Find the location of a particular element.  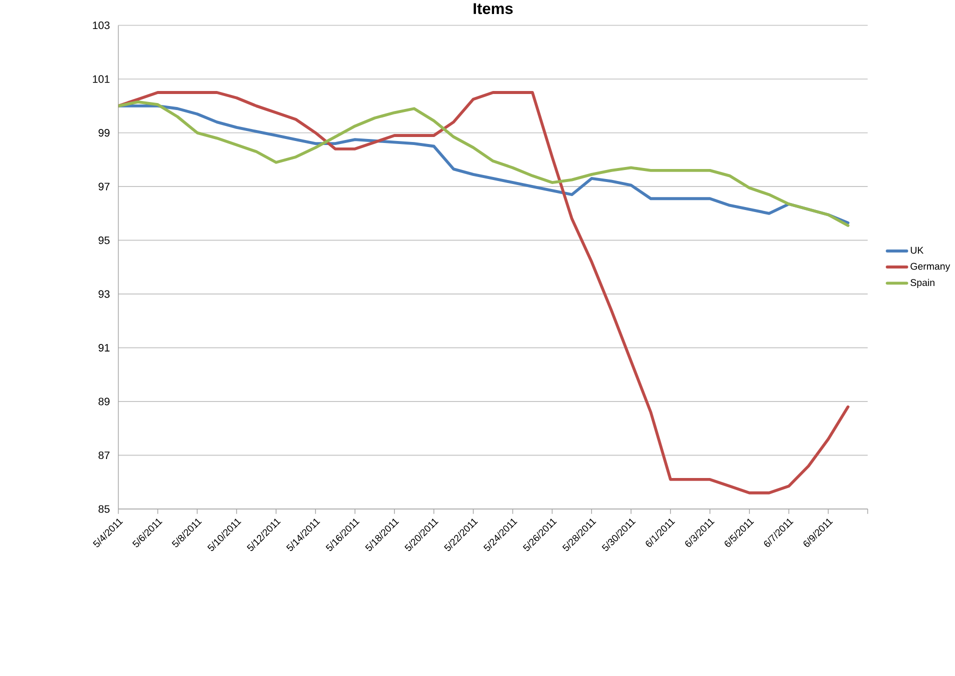

y-tick-label: 85 is located at coordinates (104, 509).